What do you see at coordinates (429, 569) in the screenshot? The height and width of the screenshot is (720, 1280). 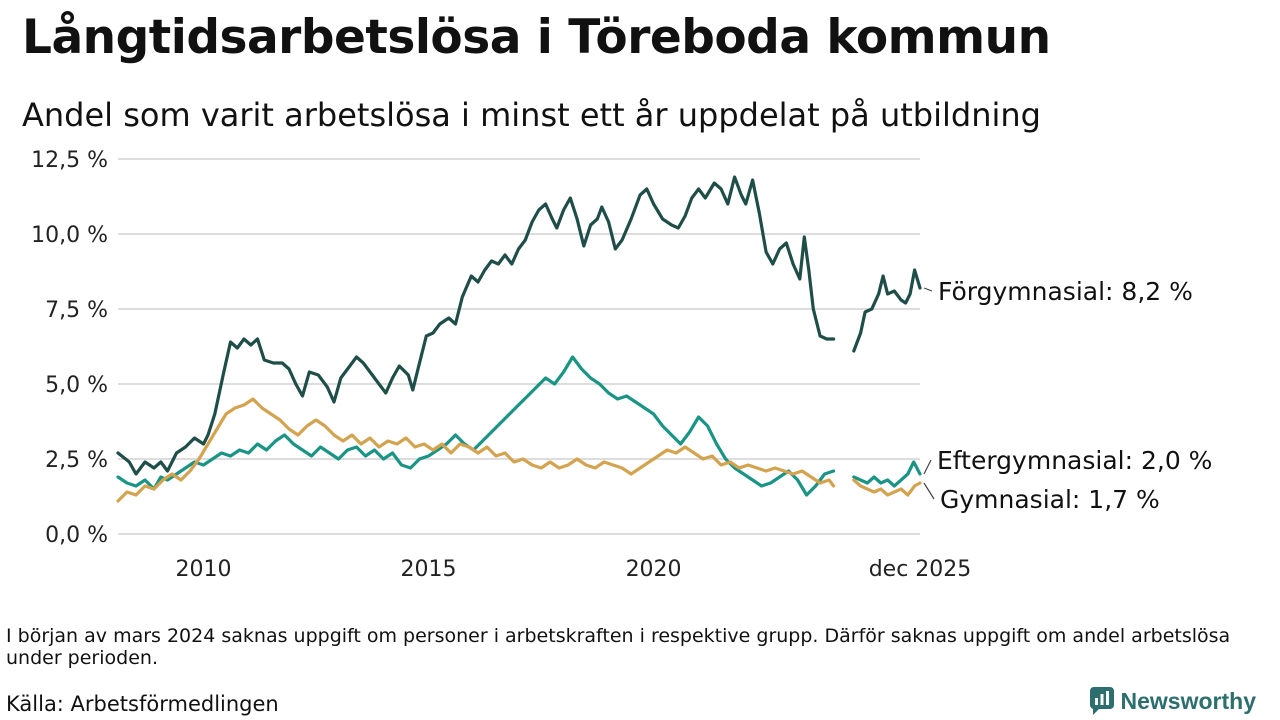 I see `x-tick-label: 2015` at bounding box center [429, 569].